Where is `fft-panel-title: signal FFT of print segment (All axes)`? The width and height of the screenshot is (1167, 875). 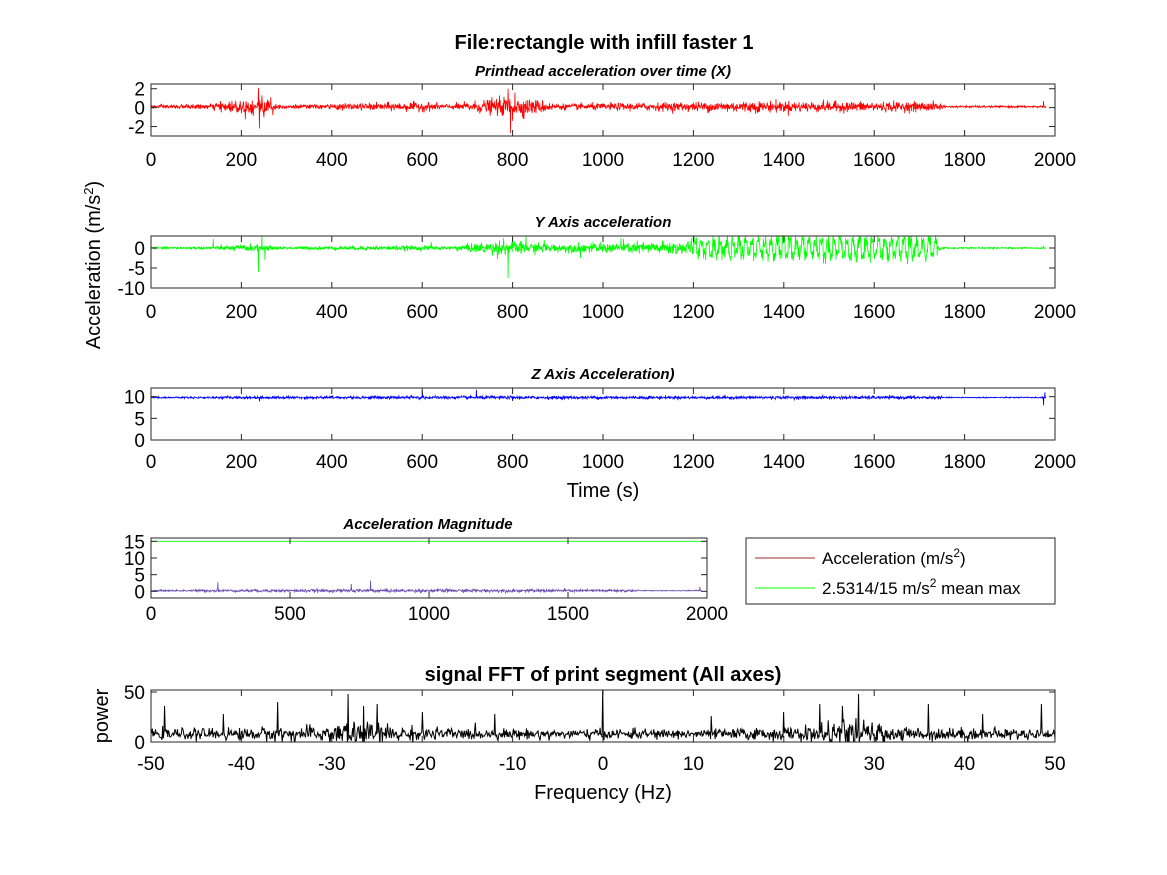
fft-panel-title: signal FFT of print segment (All axes) is located at coordinates (603, 675).